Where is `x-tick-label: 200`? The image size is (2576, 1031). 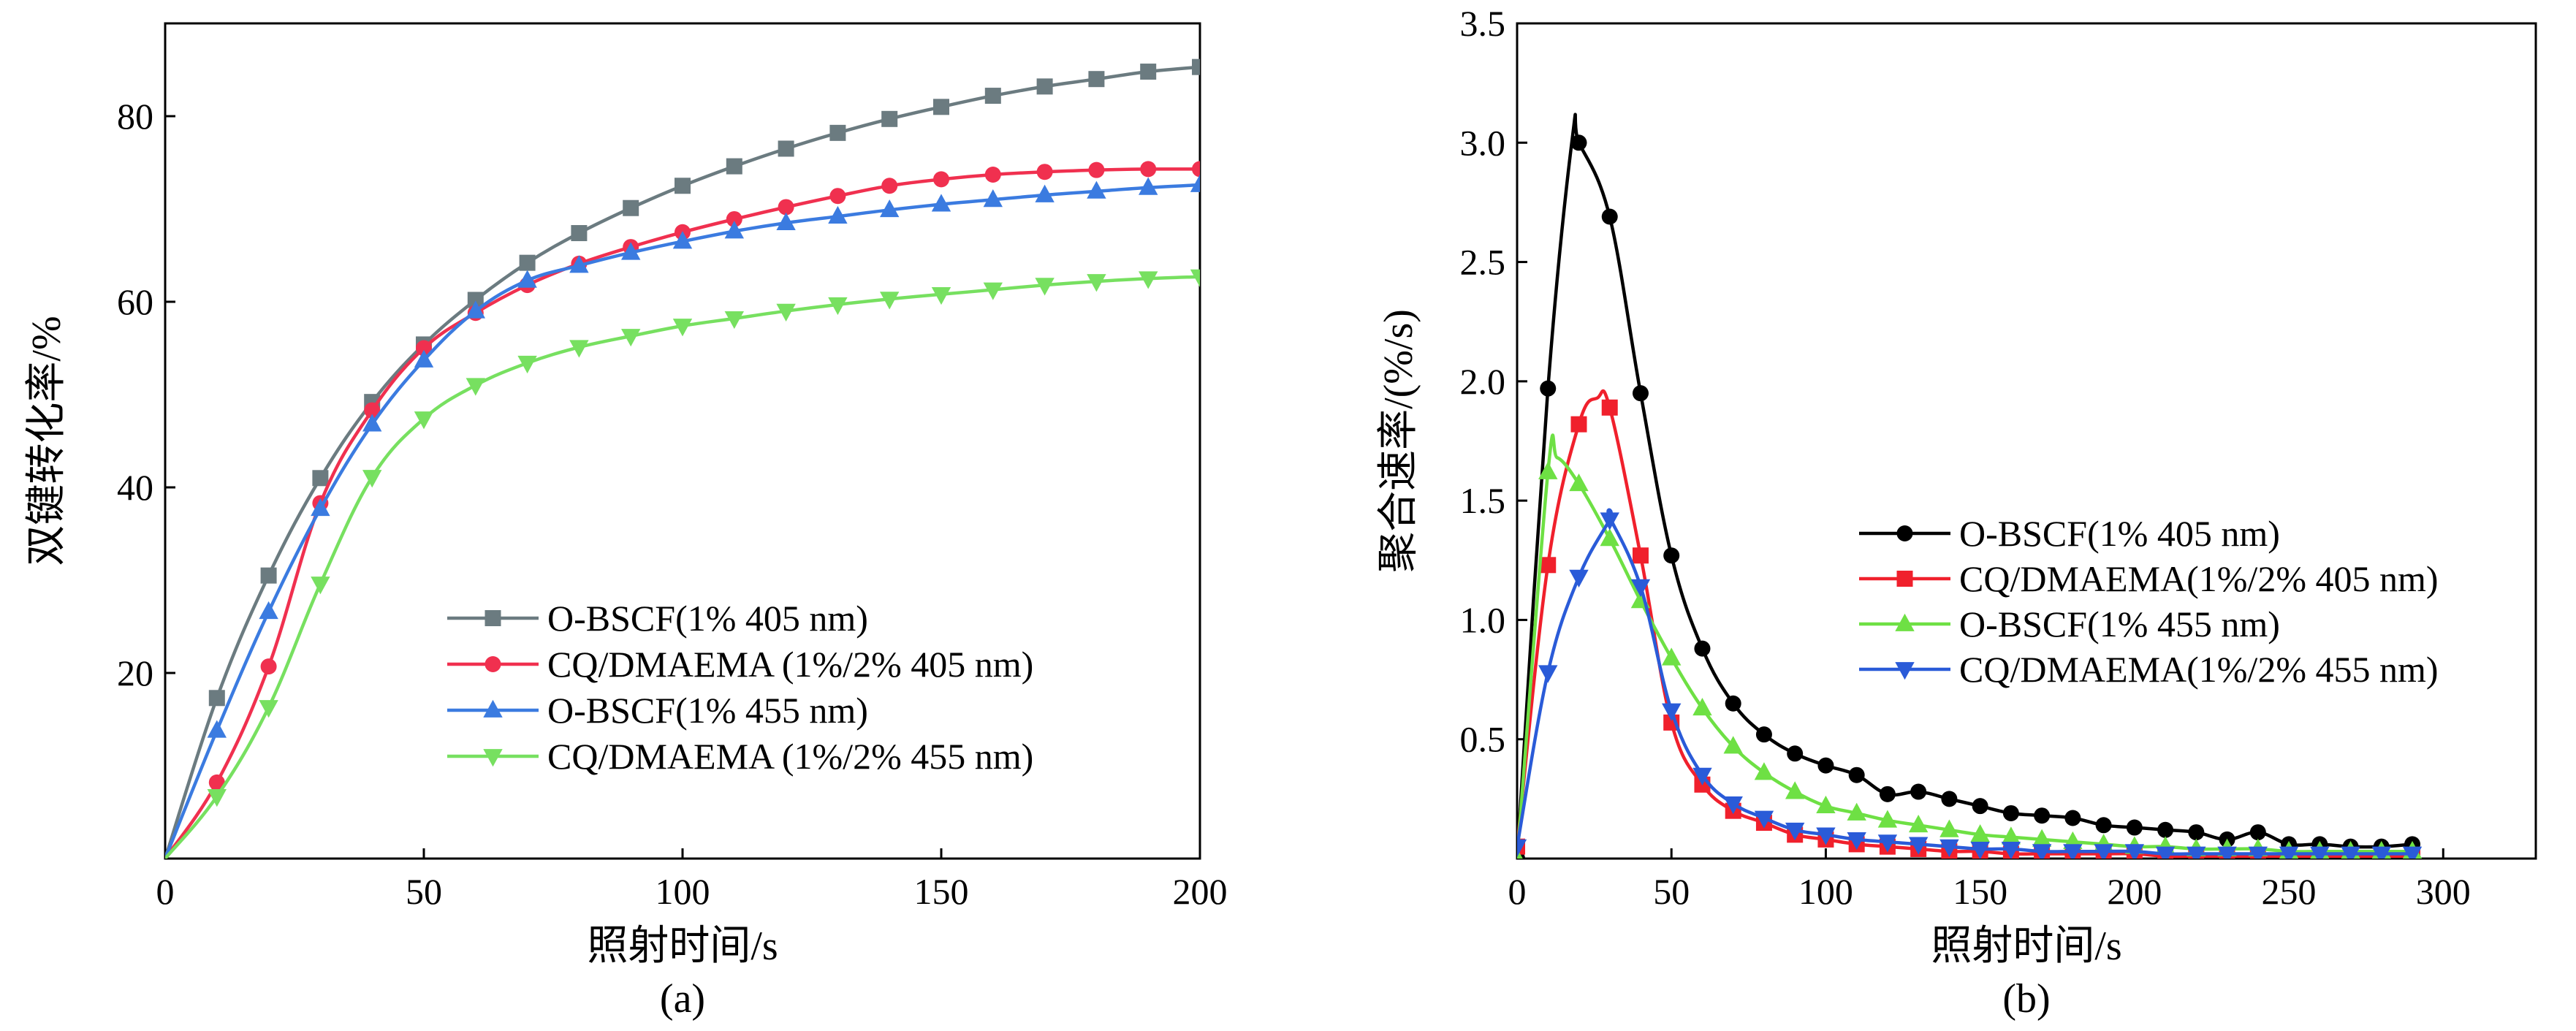
x-tick-label: 200 is located at coordinates (2134, 891).